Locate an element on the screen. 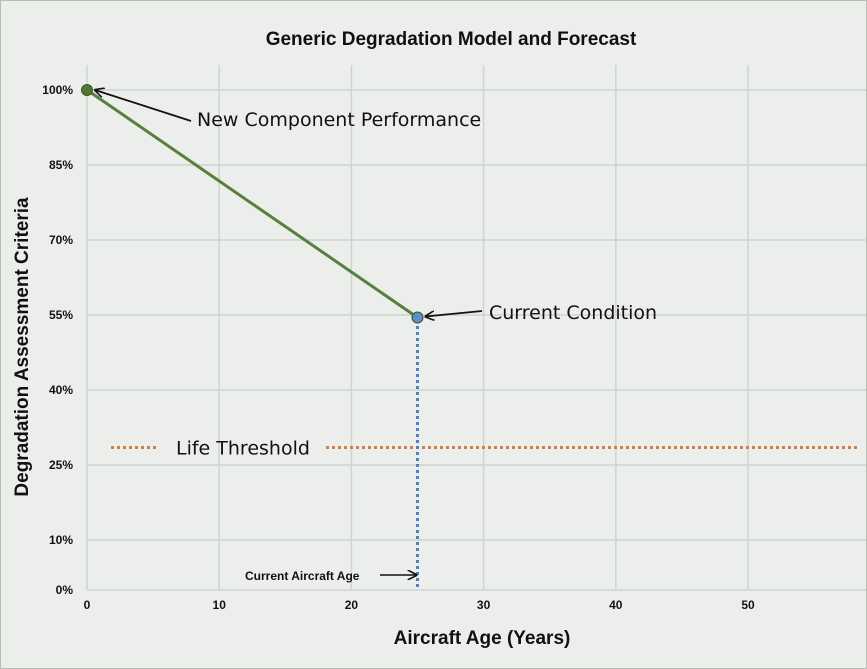  threshold-label: Life Threshold is located at coordinates (243, 449).